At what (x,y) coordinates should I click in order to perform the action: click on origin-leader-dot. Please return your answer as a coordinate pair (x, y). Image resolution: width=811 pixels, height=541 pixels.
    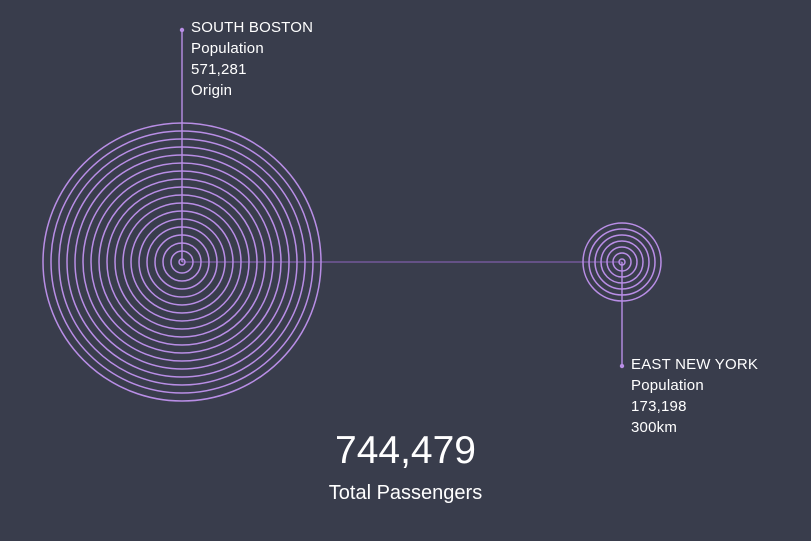
    Looking at the image, I should click on (182, 30).